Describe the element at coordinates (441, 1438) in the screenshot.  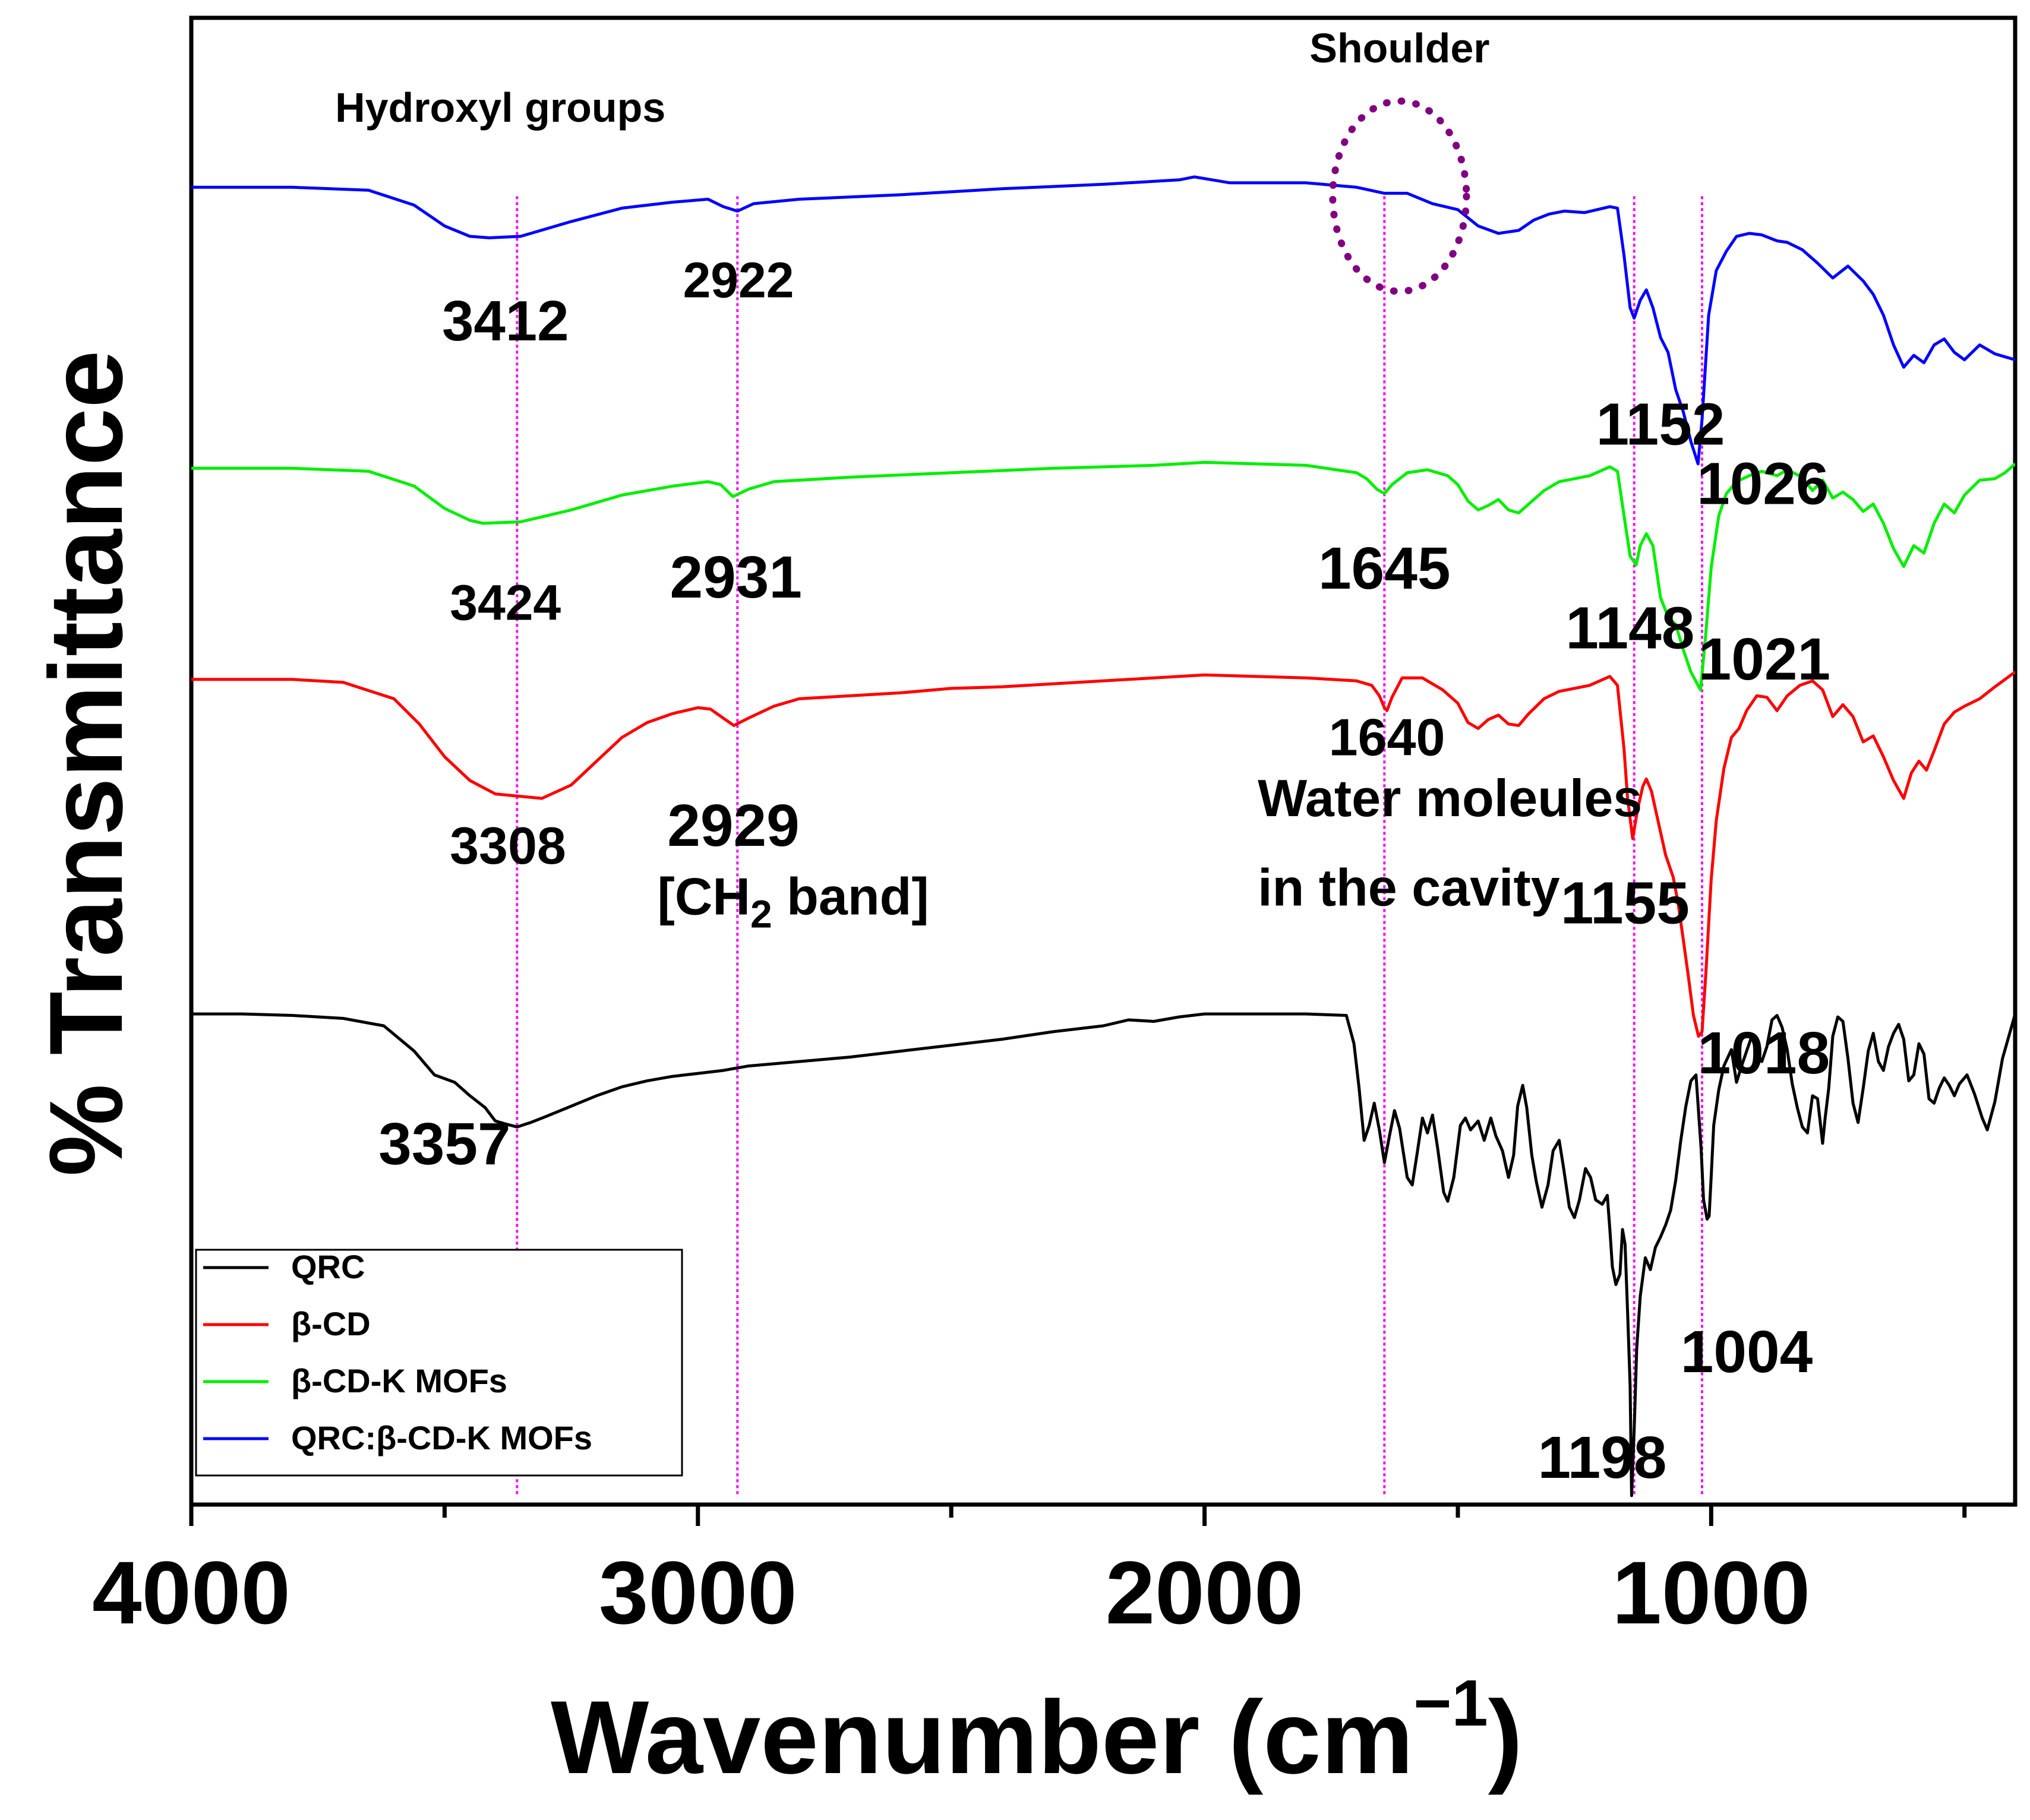
I see `legend-label-qrc-beta-cd-k-mofs: QRC:β-CD-K MOFs` at that location.